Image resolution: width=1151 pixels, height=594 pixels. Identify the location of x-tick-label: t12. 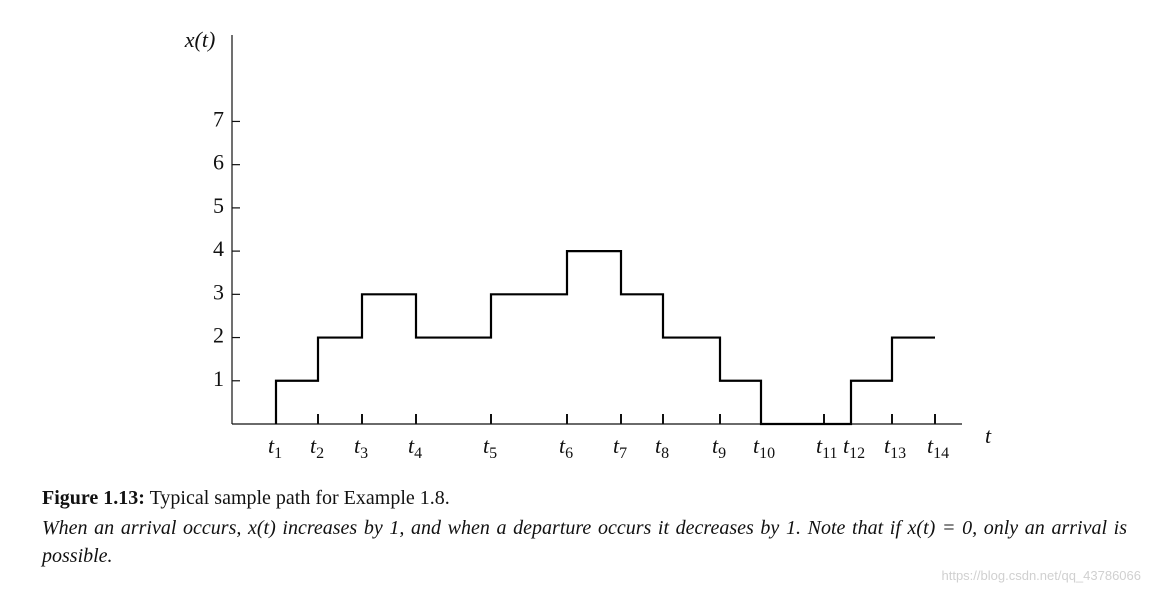
(854, 447).